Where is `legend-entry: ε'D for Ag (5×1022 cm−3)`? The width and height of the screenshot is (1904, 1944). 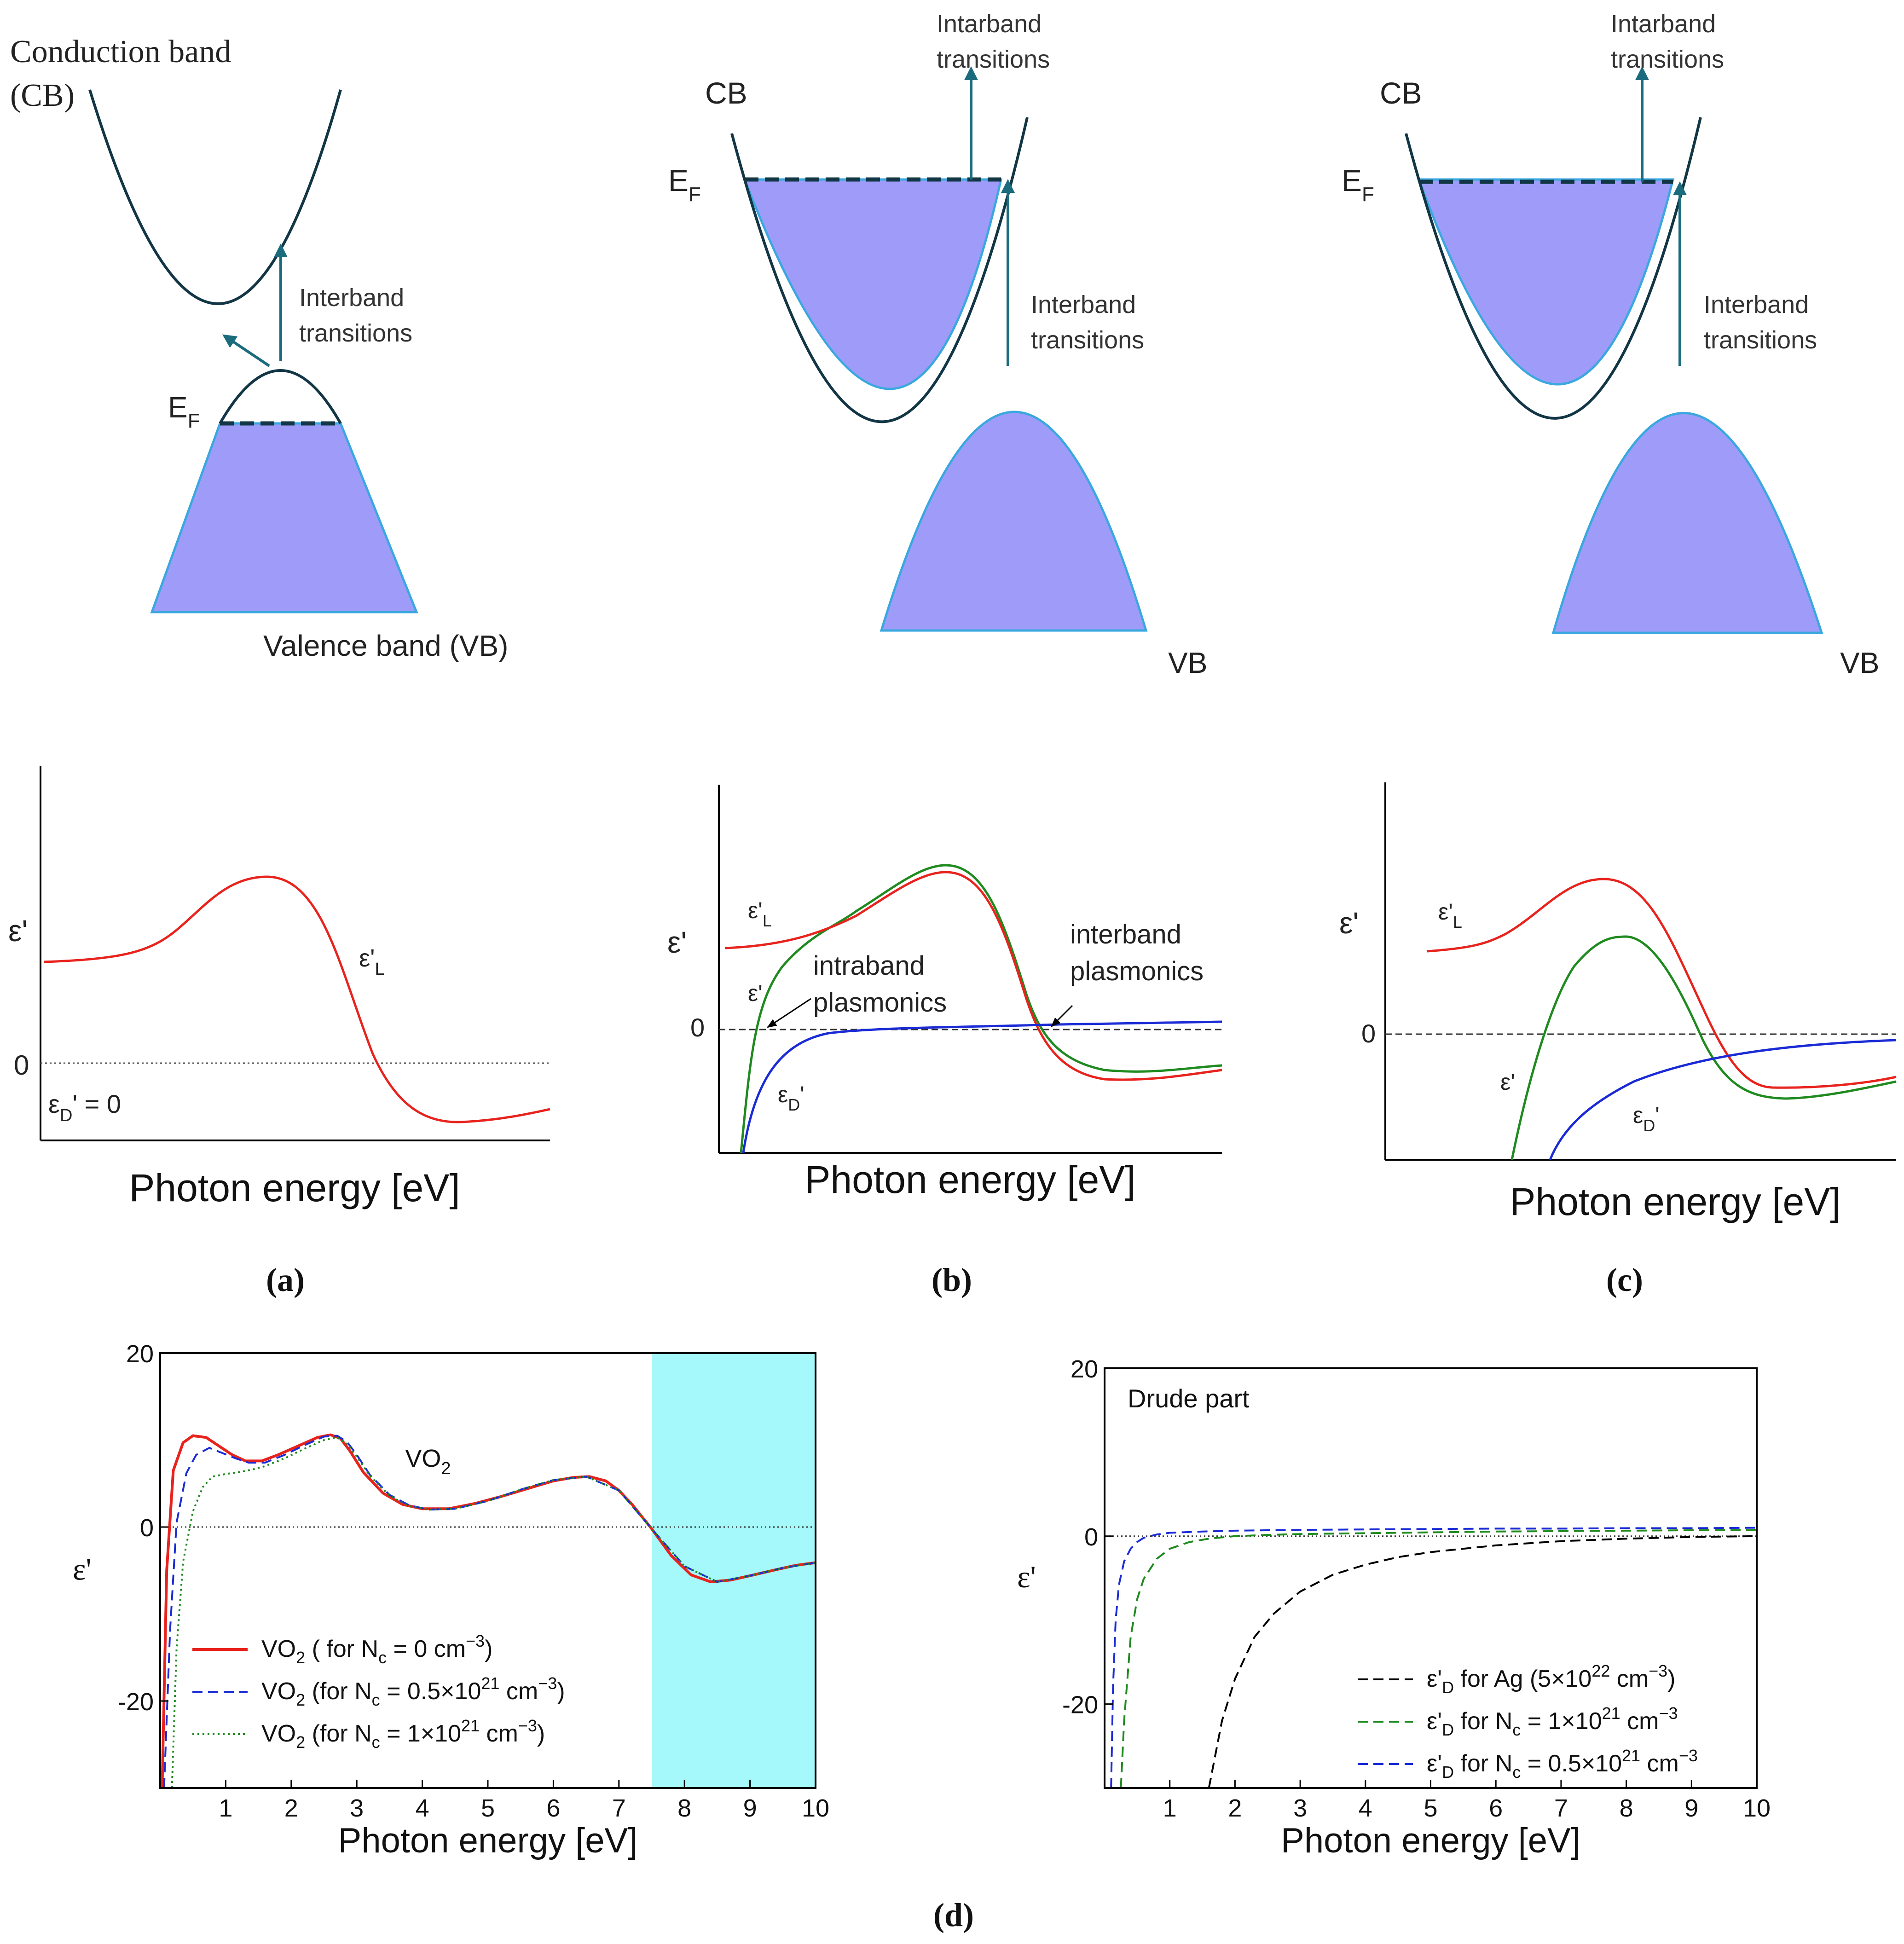
legend-entry: ε'D for Ag (5×1022 cm−3) is located at coordinates (1551, 1679).